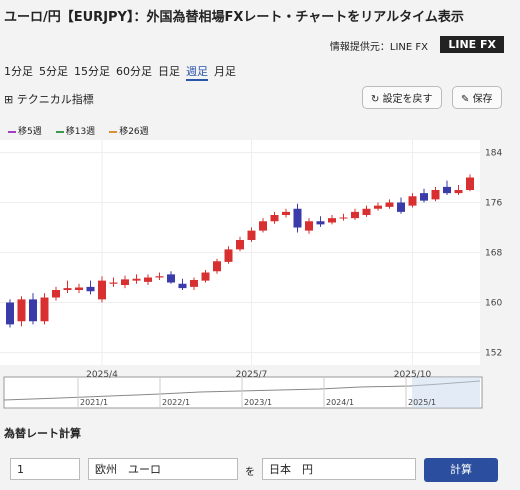 This screenshot has width=520, height=490. What do you see at coordinates (252, 375) in the screenshot?
I see `x-tick-label: 2025/7` at bounding box center [252, 375].